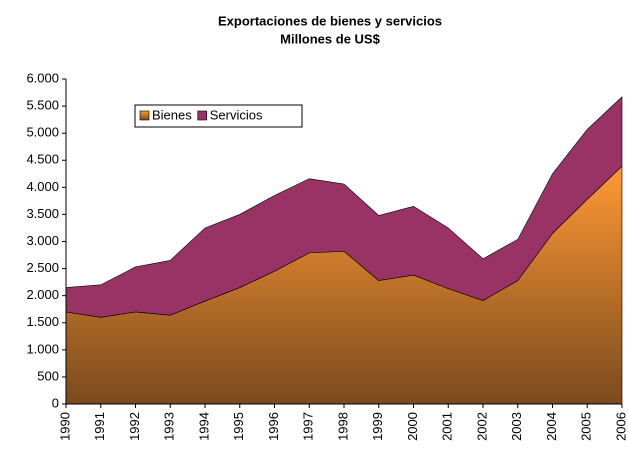  I want to click on x-tick-label: 1992, so click(134, 426).